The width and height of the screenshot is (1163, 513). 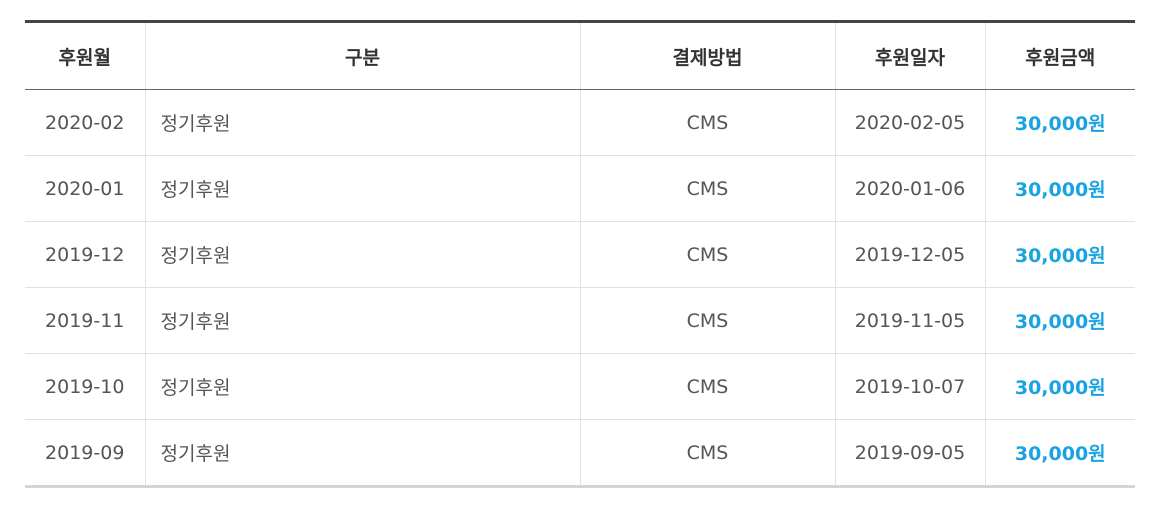 What do you see at coordinates (909, 188) in the screenshot?
I see `cell-donation-date: 2020-01-06` at bounding box center [909, 188].